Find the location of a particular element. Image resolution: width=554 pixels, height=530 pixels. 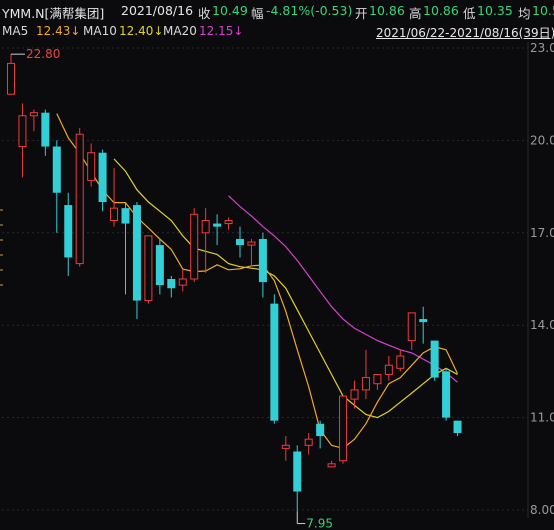

date-range-selector: 2021/06/22-2021/08/16(39日) is located at coordinates (465, 33).